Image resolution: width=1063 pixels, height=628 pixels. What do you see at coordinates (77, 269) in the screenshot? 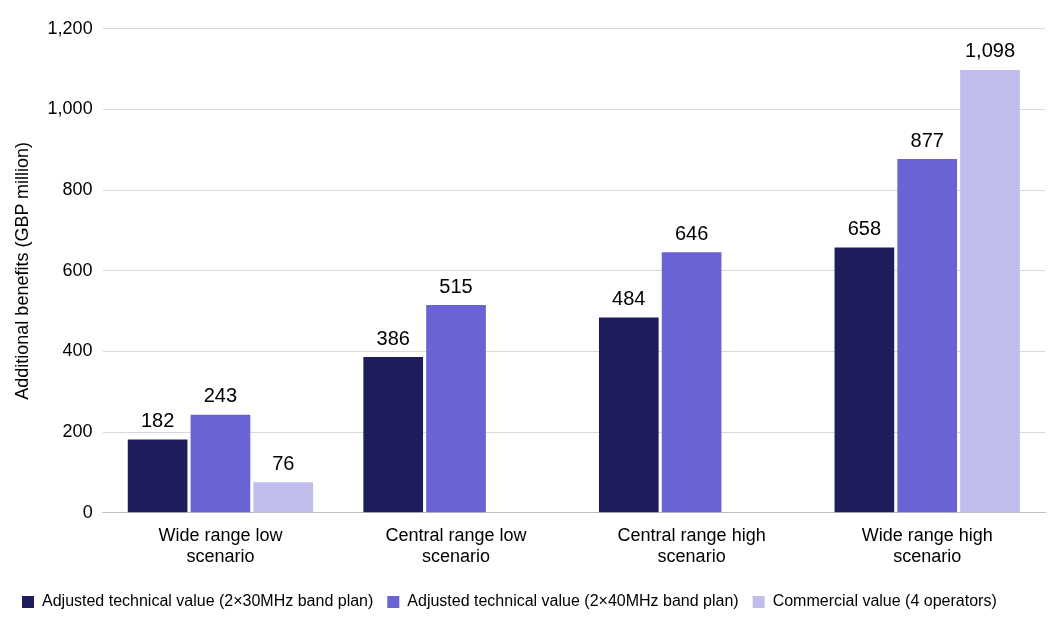
I see `y-tick-label: 600` at bounding box center [77, 269].